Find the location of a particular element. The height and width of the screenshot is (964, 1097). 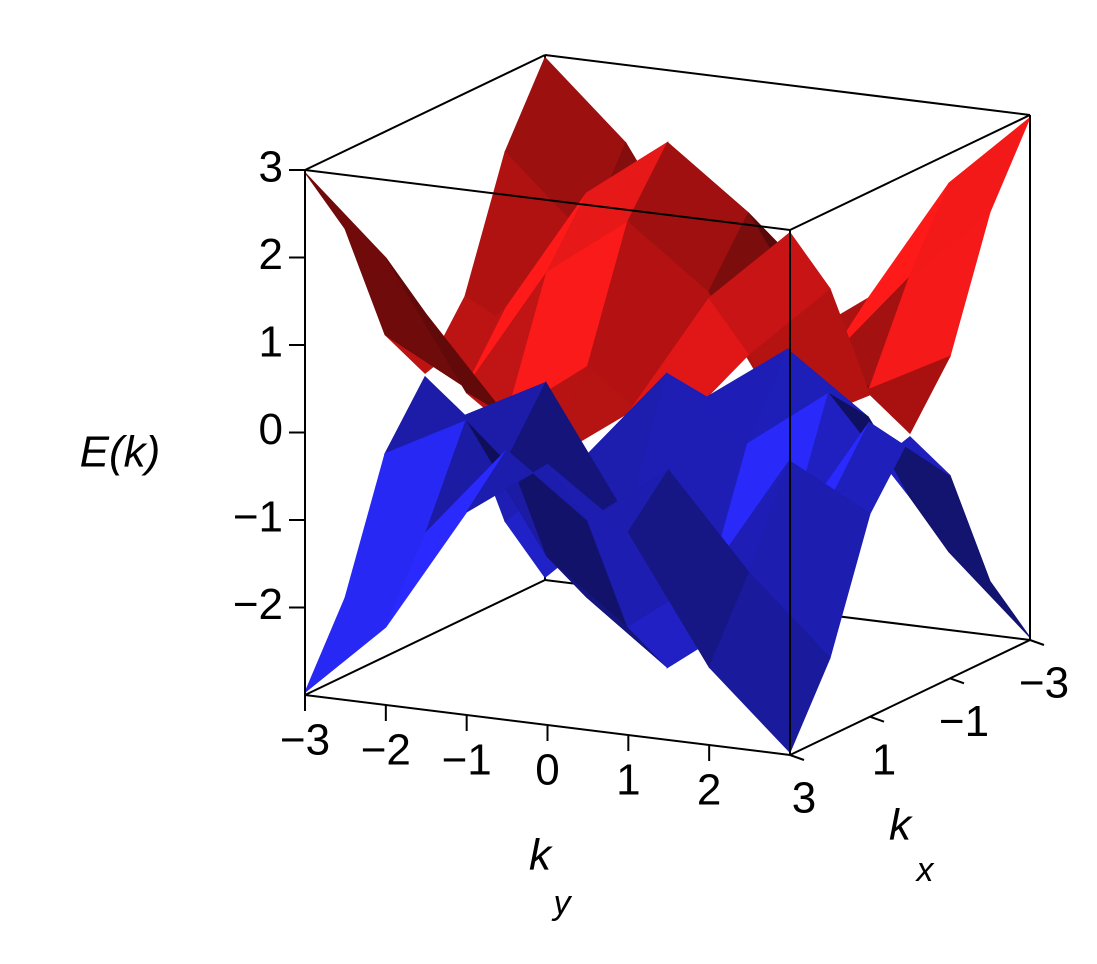

z-axis-label: E(k) is located at coordinates (120, 452).